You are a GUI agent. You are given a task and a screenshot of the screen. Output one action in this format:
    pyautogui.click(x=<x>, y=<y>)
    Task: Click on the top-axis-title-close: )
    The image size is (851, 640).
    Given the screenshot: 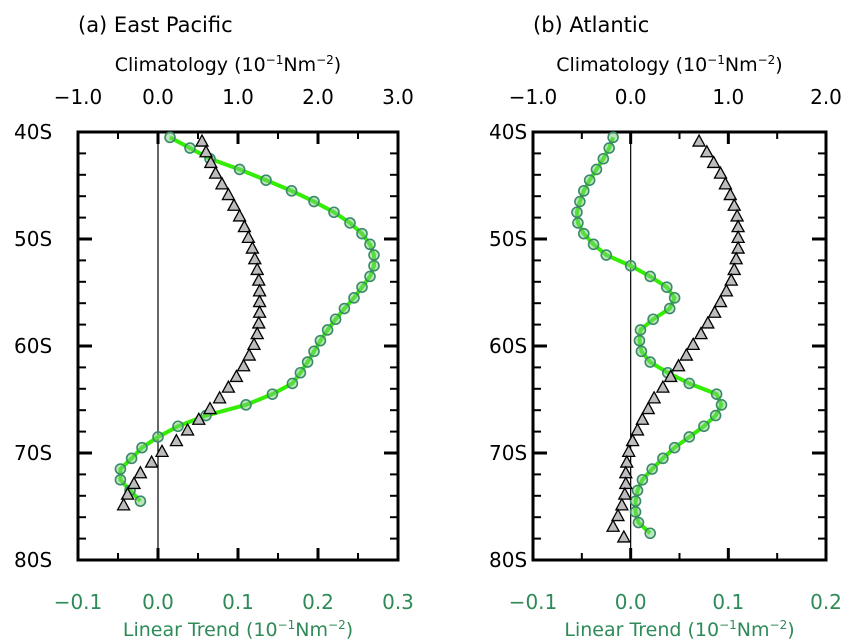 What is the action you would take?
    pyautogui.click(x=337, y=65)
    